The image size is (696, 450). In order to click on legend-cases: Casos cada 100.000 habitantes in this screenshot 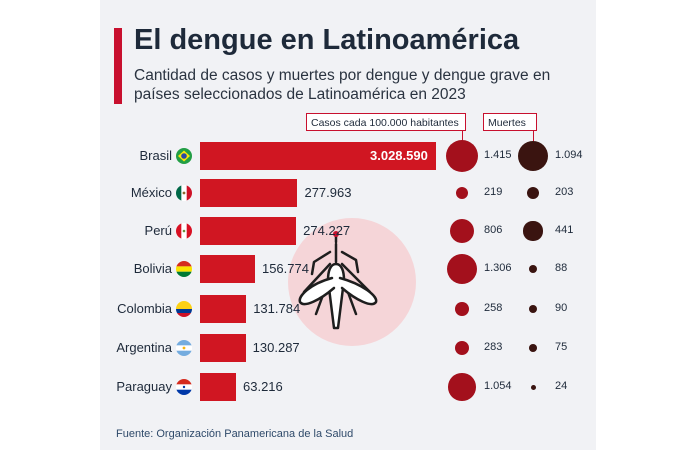, I will do `click(386, 122)`.